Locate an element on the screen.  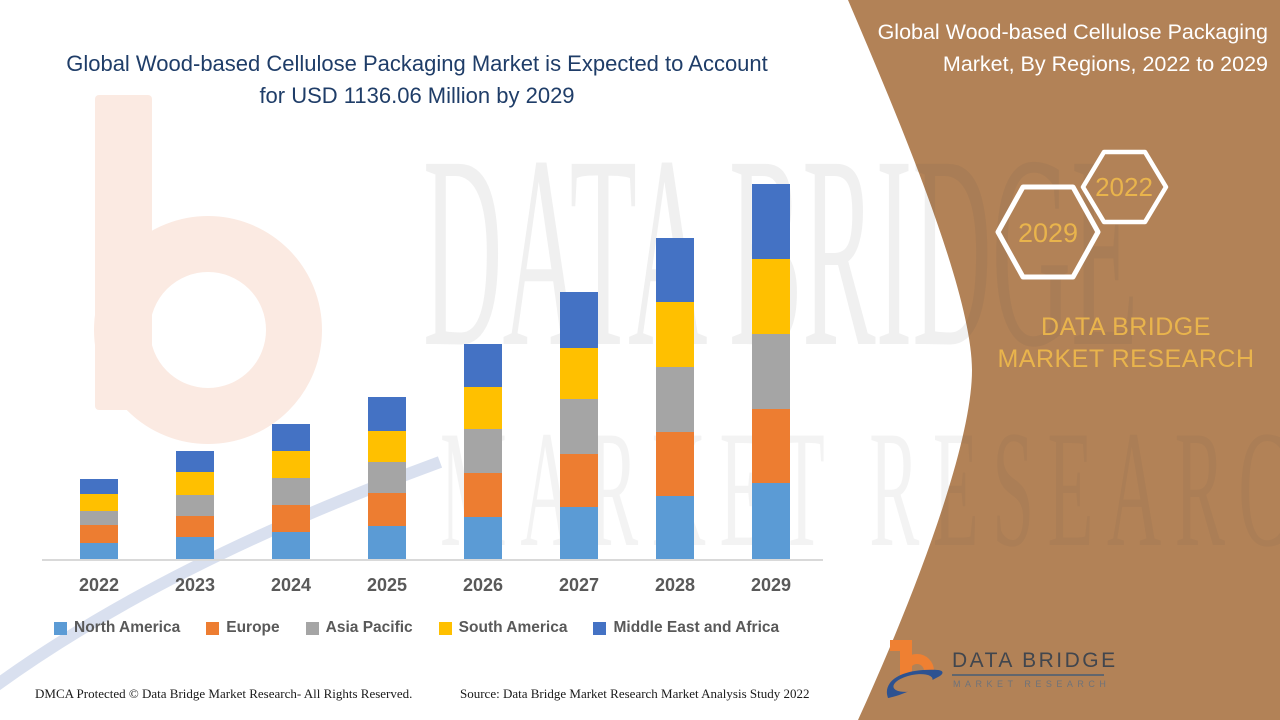
bar-segment-north-america-2025 is located at coordinates (387, 542).